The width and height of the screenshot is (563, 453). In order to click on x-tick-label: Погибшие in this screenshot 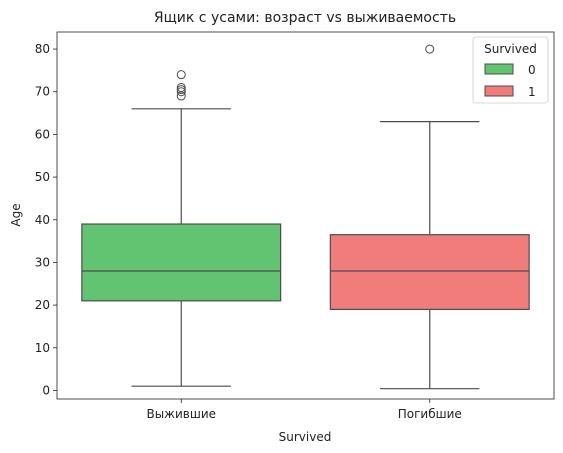, I will do `click(430, 414)`.